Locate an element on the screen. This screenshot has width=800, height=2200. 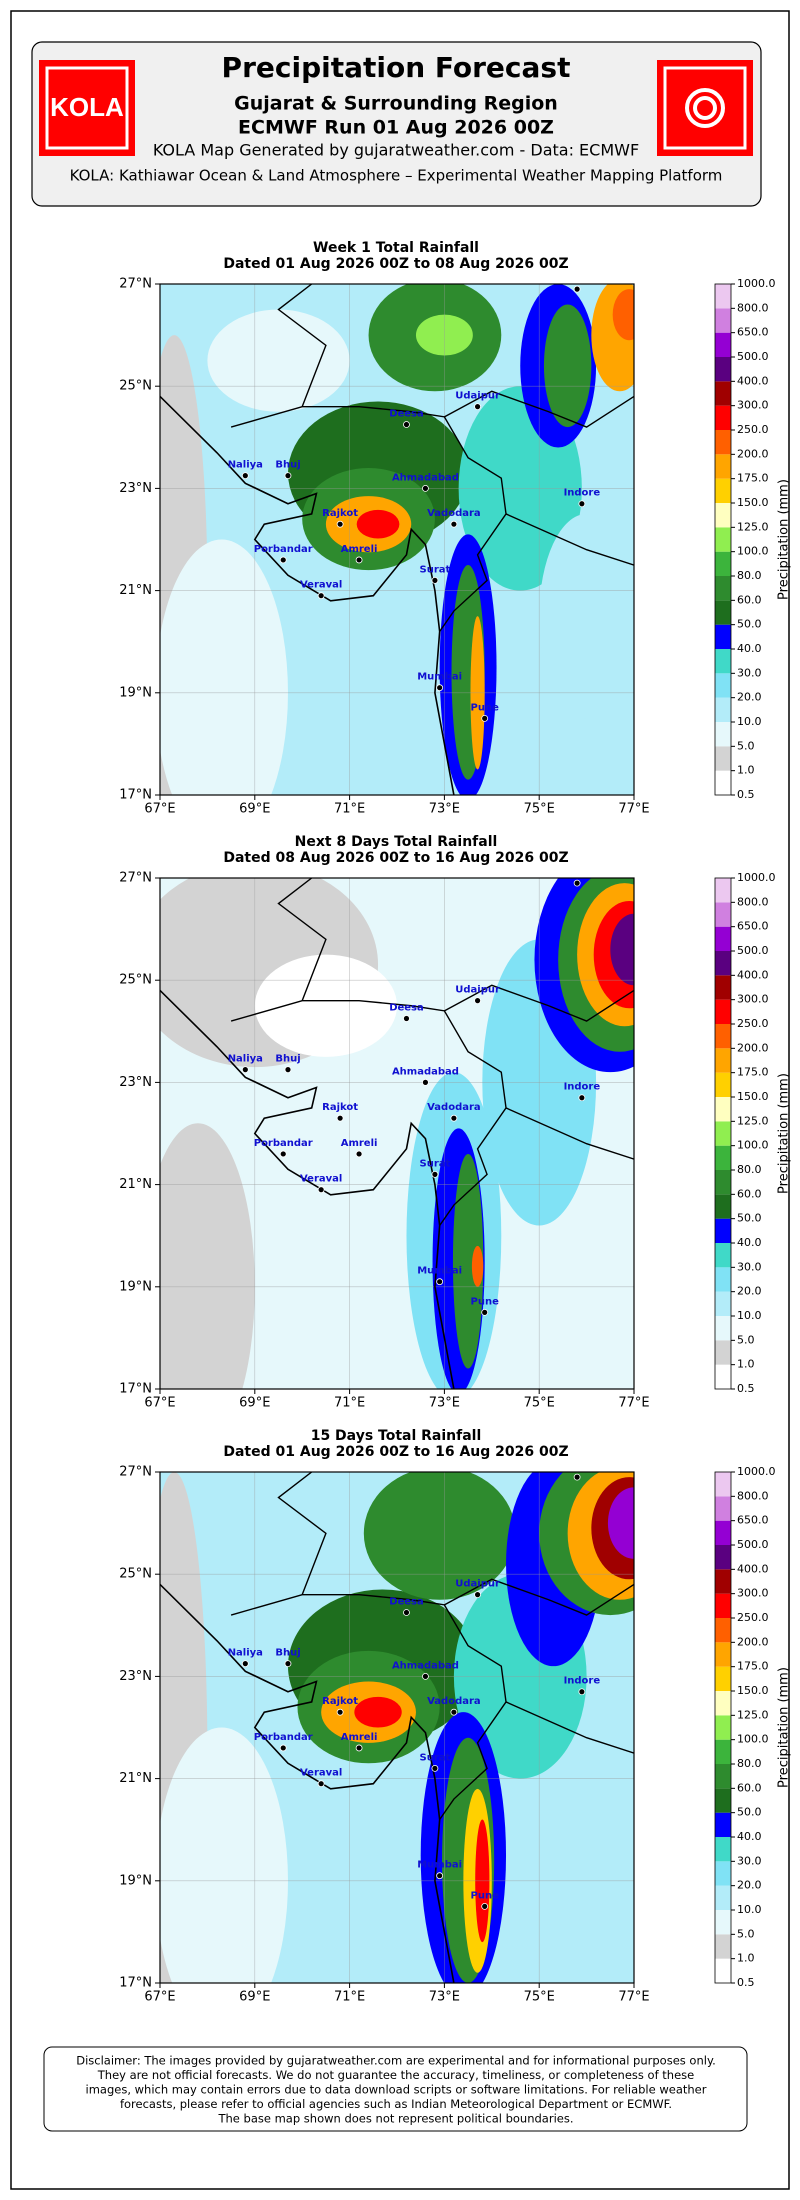
y-tick-label: 21°N is located at coordinates (135, 1184).